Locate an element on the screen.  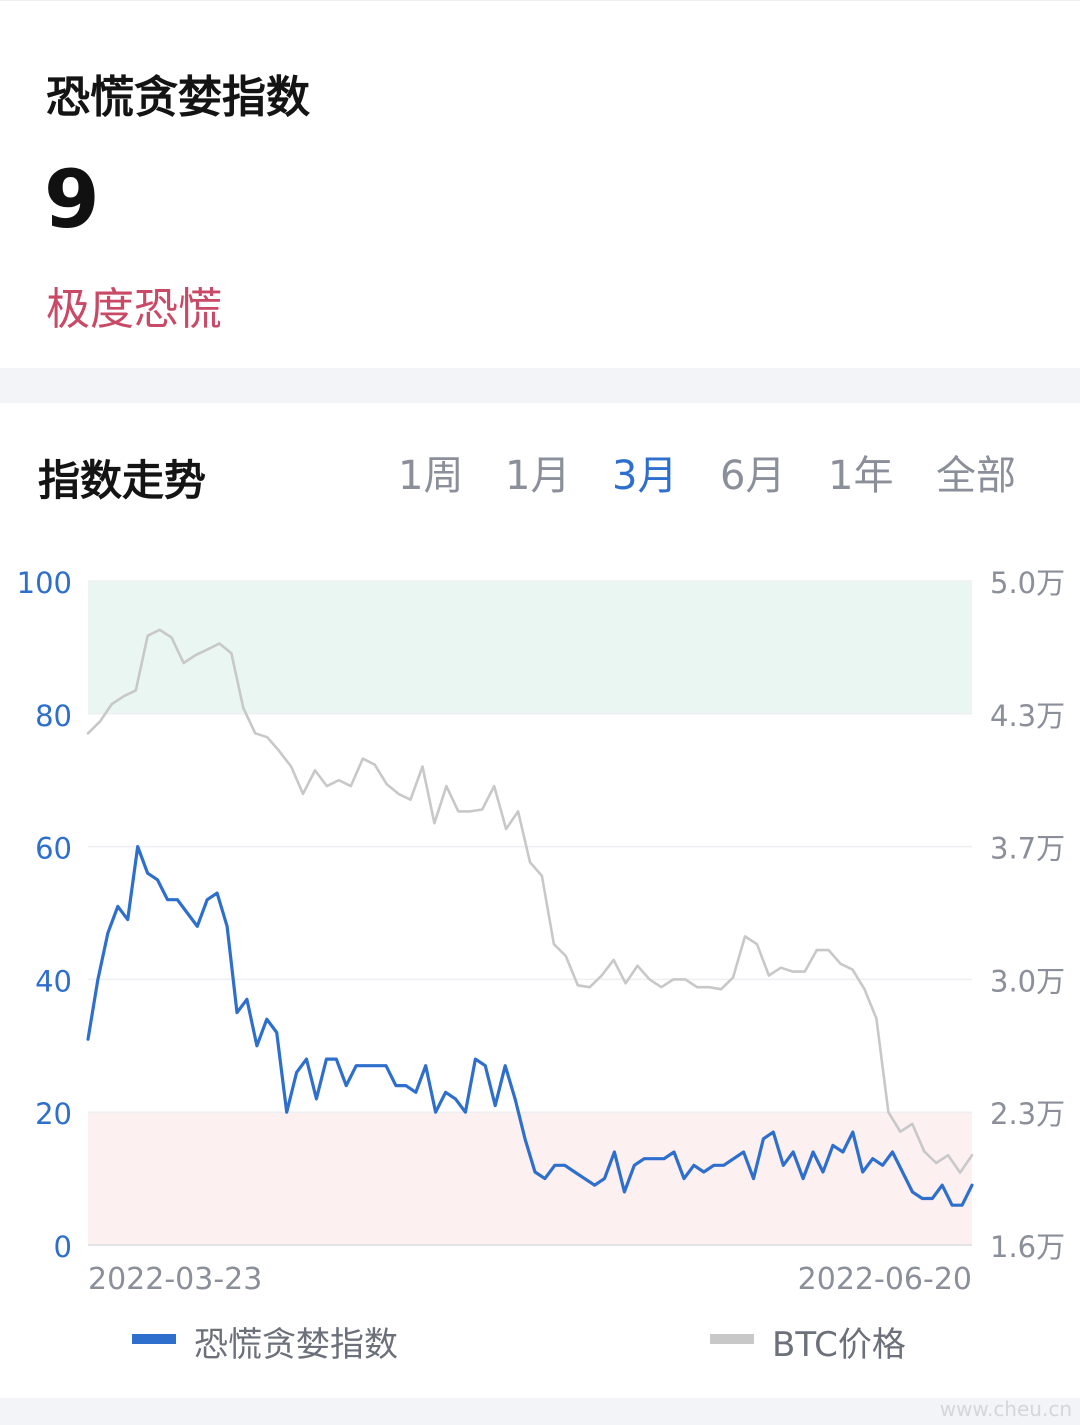
x-tick-label-end: 2022-06-20 is located at coordinates (885, 1279).